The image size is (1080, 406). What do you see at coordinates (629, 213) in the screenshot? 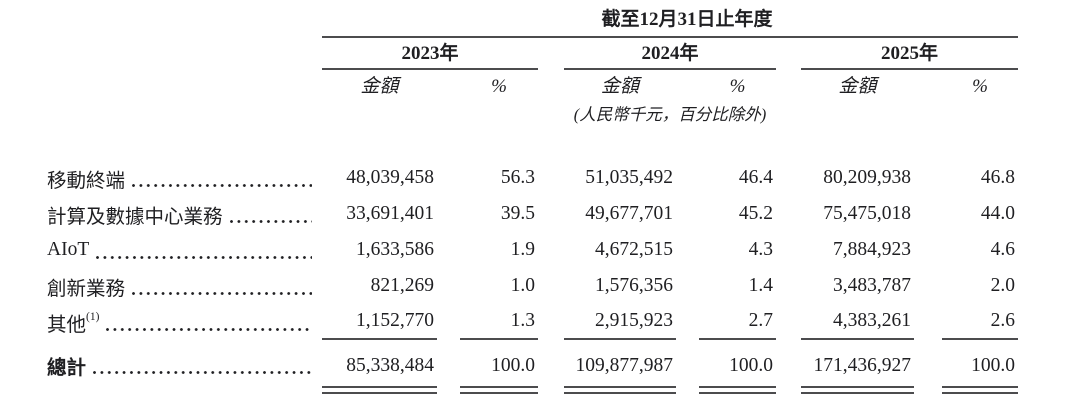
I see `amount-cell: 49,677,701` at bounding box center [629, 213].